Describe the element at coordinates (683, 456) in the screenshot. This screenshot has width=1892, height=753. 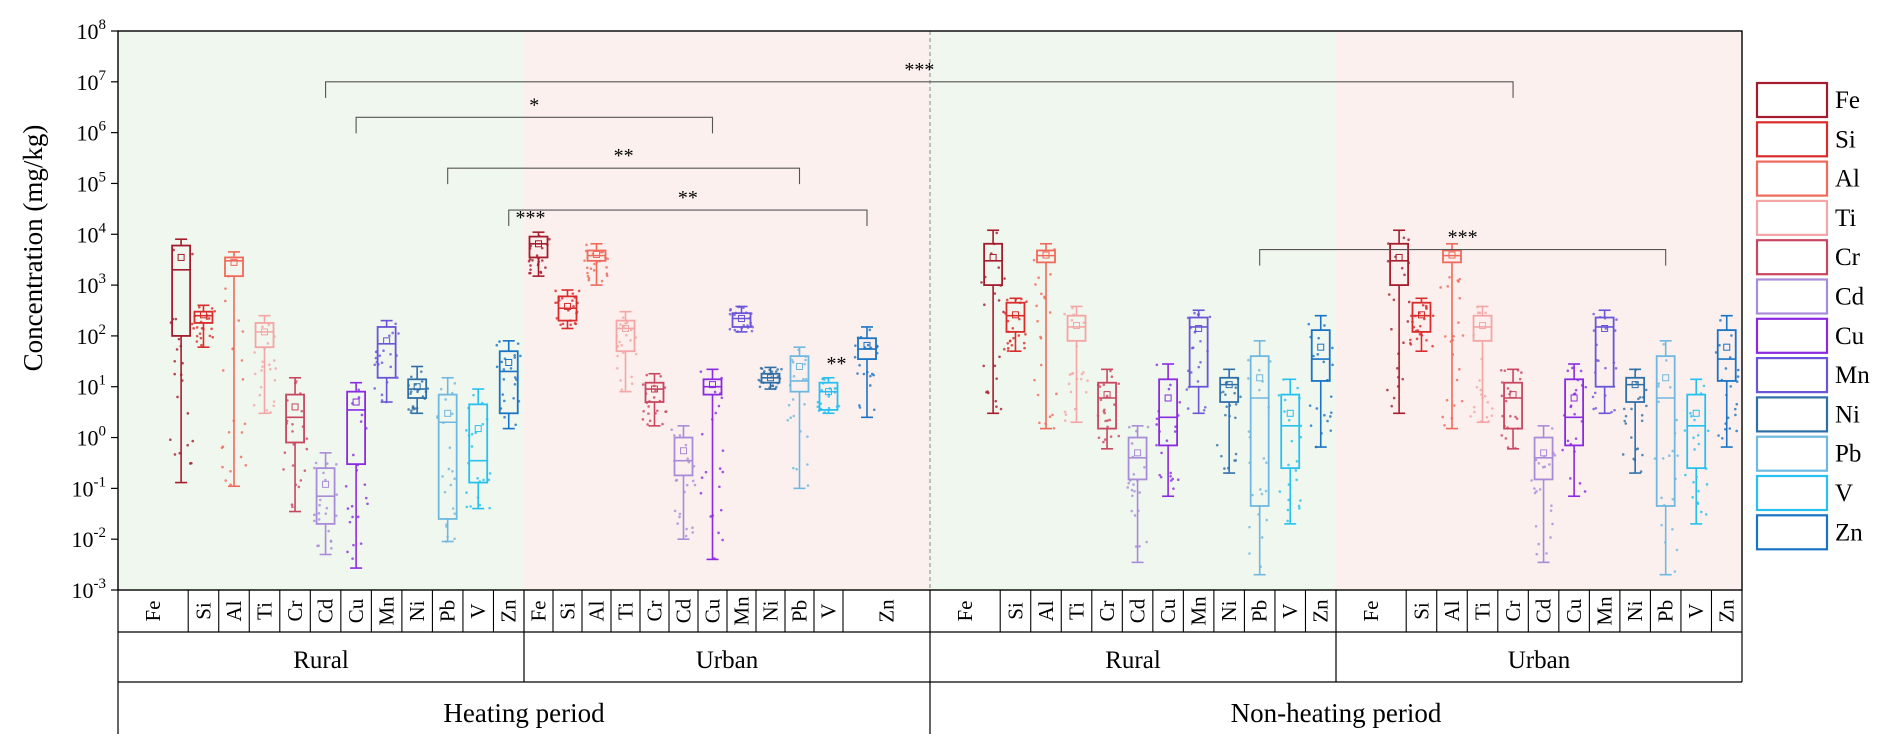
I see `box-Cd` at that location.